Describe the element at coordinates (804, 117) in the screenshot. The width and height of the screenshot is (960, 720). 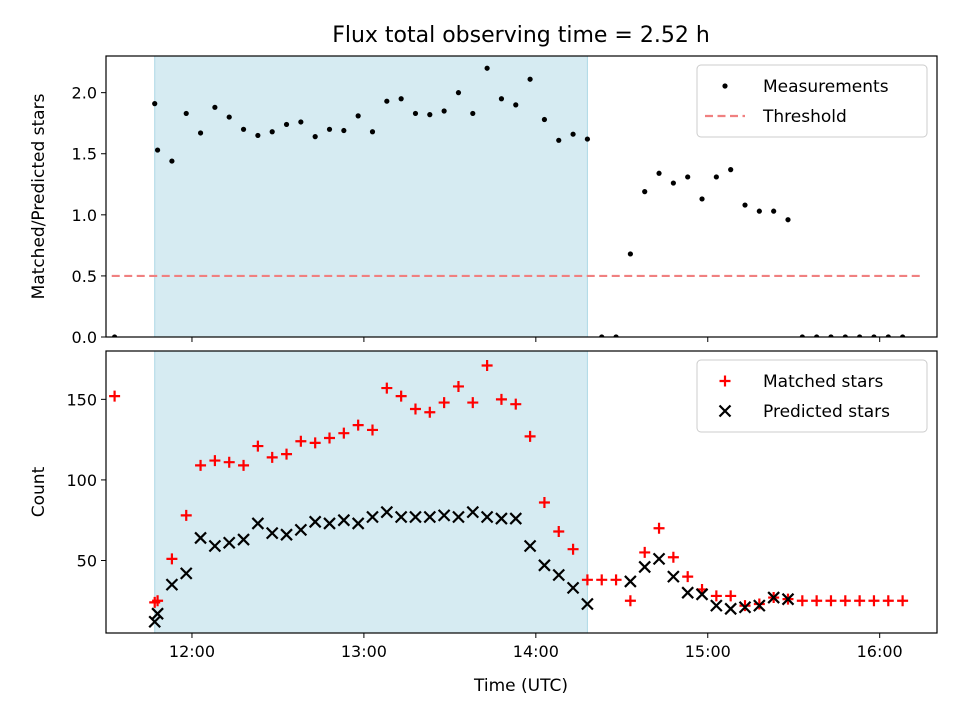
I see `legend-label: Threshold` at that location.